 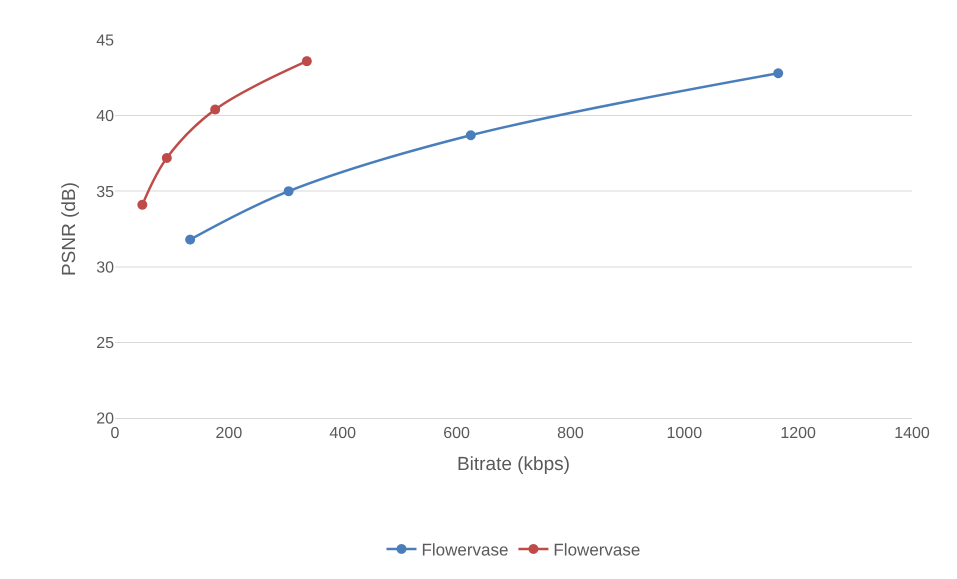 What do you see at coordinates (105, 41) in the screenshot?
I see `y-tick-label: 45` at bounding box center [105, 41].